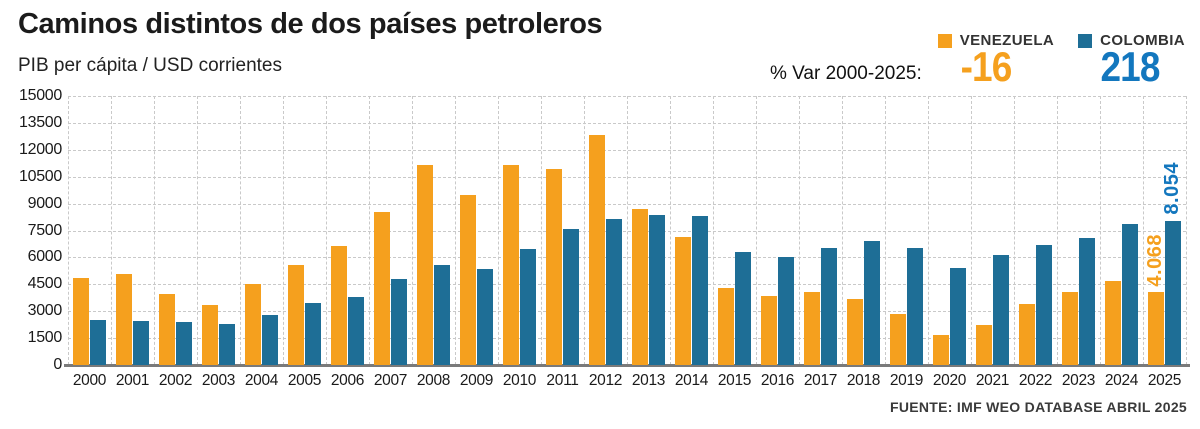  What do you see at coordinates (381, 288) in the screenshot?
I see `bar-venezuela-2007` at bounding box center [381, 288].